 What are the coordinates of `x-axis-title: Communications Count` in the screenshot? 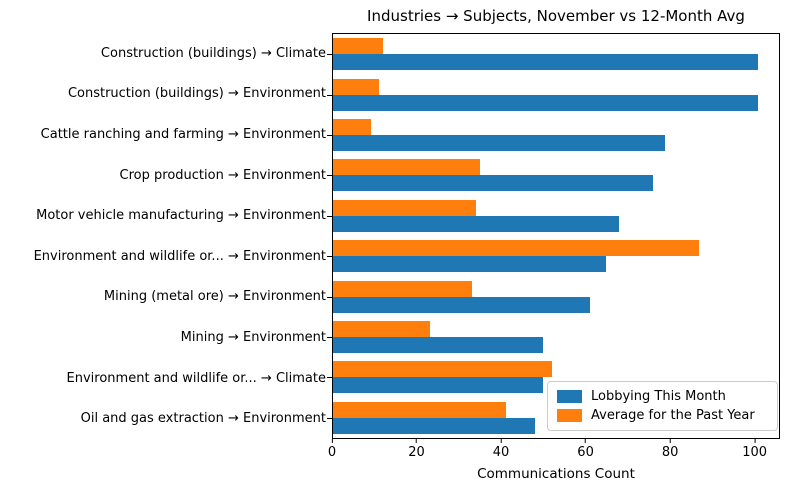 It's located at (556, 474).